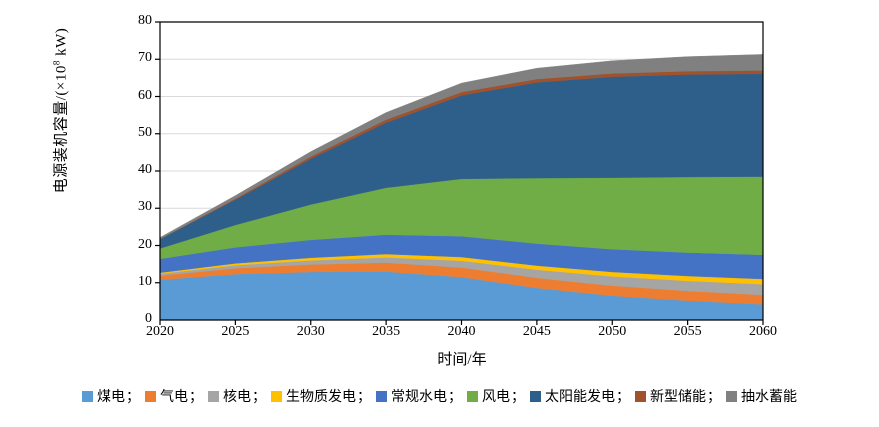 This screenshot has height=427, width=879. Describe the element at coordinates (145, 244) in the screenshot. I see `y-tick-label: 20` at that location.